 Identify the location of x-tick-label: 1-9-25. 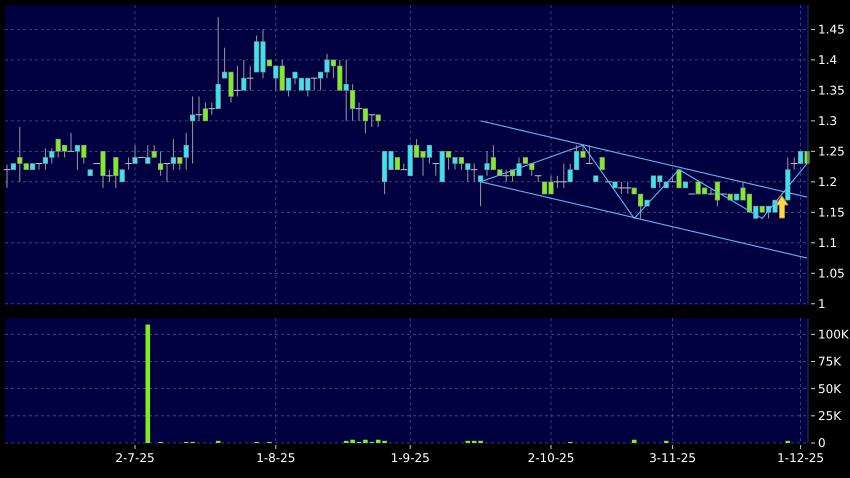
(410, 458).